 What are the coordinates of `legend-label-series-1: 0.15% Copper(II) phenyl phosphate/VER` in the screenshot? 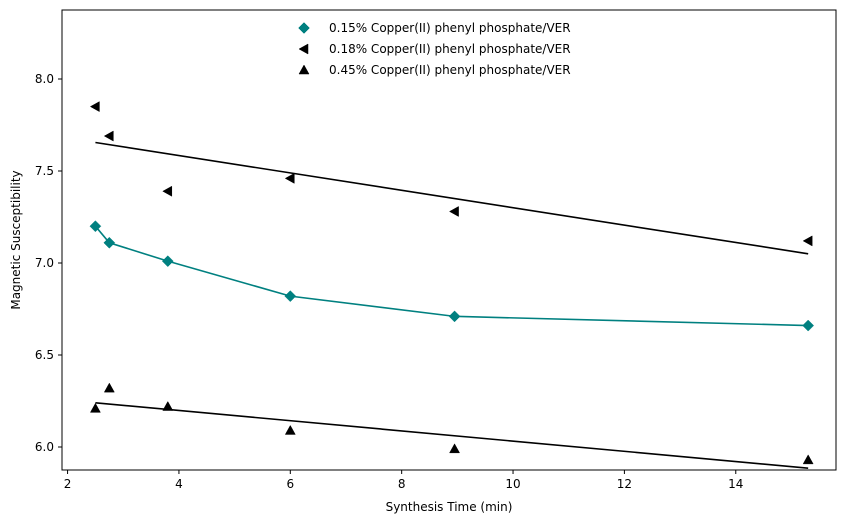 It's located at (450, 28).